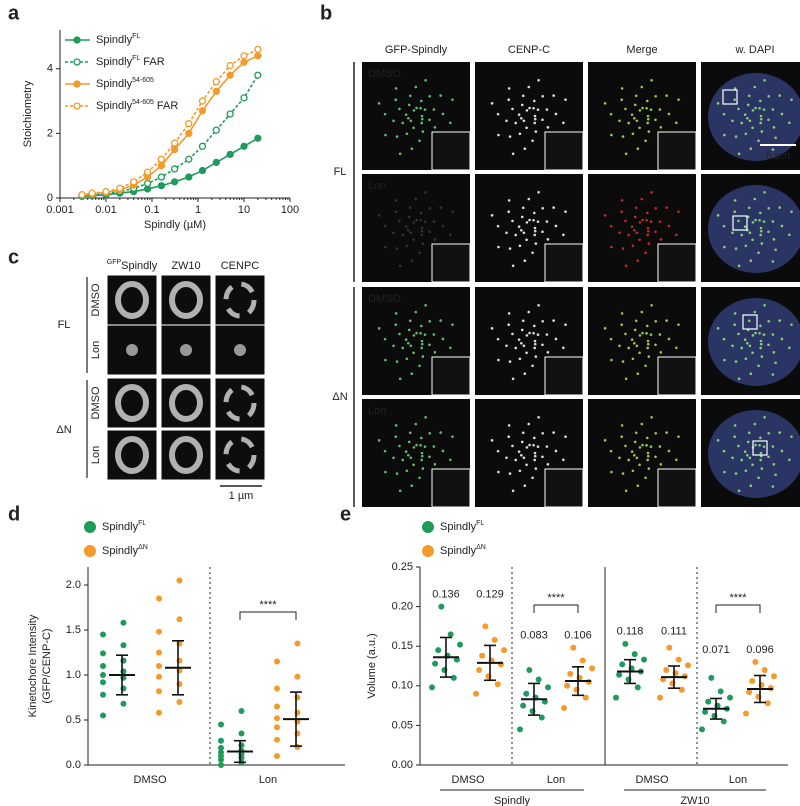 The width and height of the screenshot is (800, 806). What do you see at coordinates (778, 156) in the screenshot?
I see `scale-label: 5 µm` at bounding box center [778, 156].